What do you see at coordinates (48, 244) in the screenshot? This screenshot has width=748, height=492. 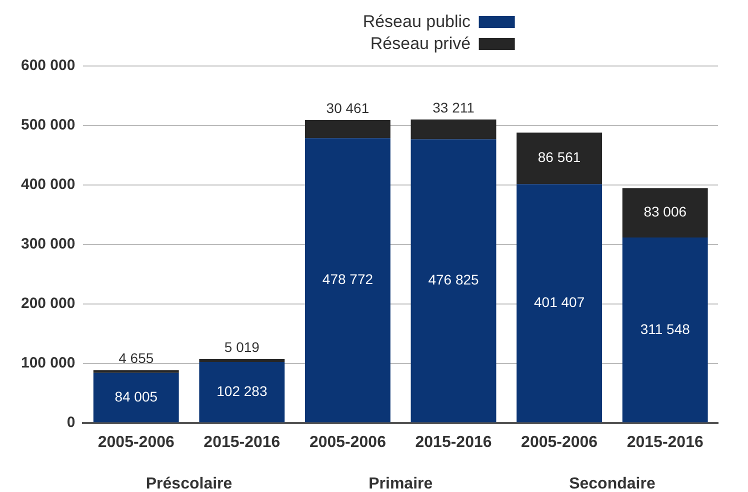 I see `y-tick-label: 300 000` at bounding box center [48, 244].